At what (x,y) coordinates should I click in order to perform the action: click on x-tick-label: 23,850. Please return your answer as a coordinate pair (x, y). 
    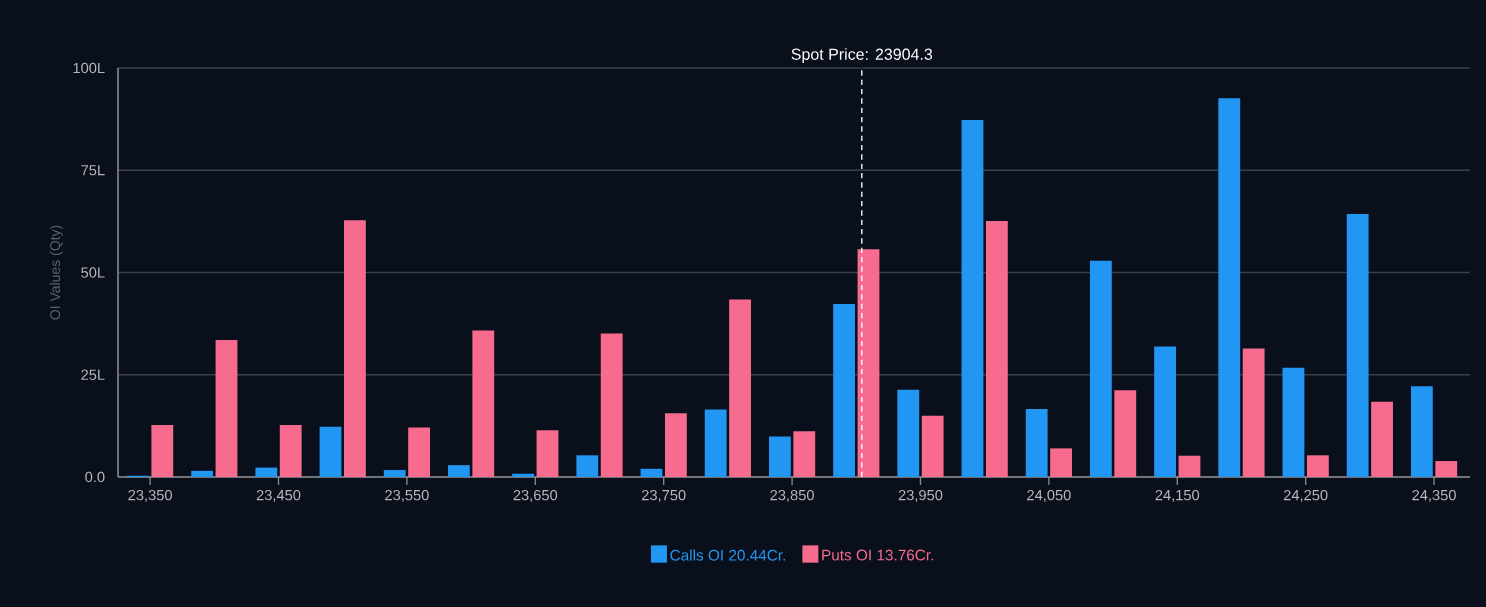
    Looking at the image, I should click on (792, 496).